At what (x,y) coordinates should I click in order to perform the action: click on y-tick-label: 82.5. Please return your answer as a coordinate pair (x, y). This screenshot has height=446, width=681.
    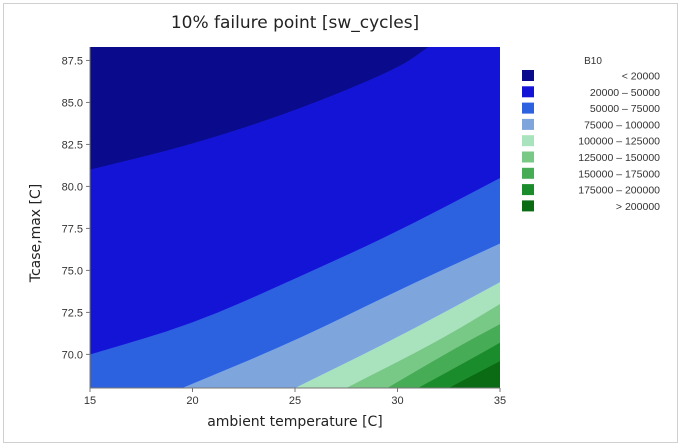
    Looking at the image, I should click on (72, 145).